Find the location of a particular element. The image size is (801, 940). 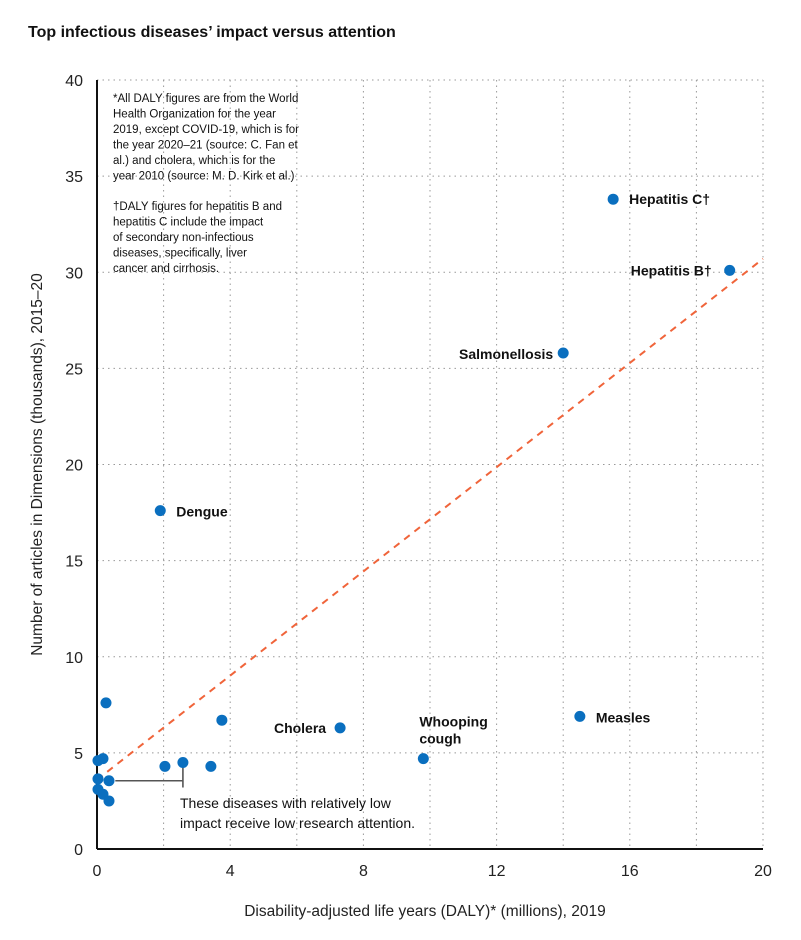

y-tick-label: 10 is located at coordinates (74, 658).